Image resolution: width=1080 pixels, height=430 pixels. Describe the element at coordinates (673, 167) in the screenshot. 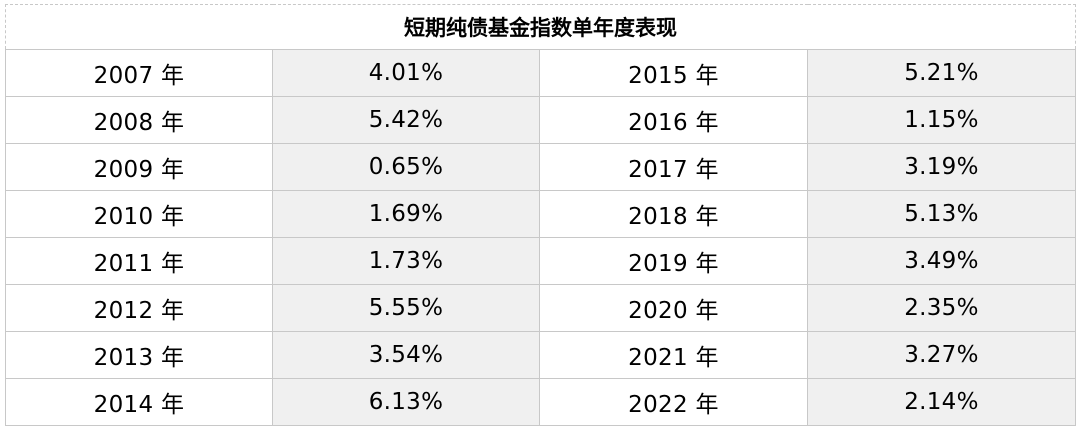

I see `right-year-cell: 2017 年` at that location.